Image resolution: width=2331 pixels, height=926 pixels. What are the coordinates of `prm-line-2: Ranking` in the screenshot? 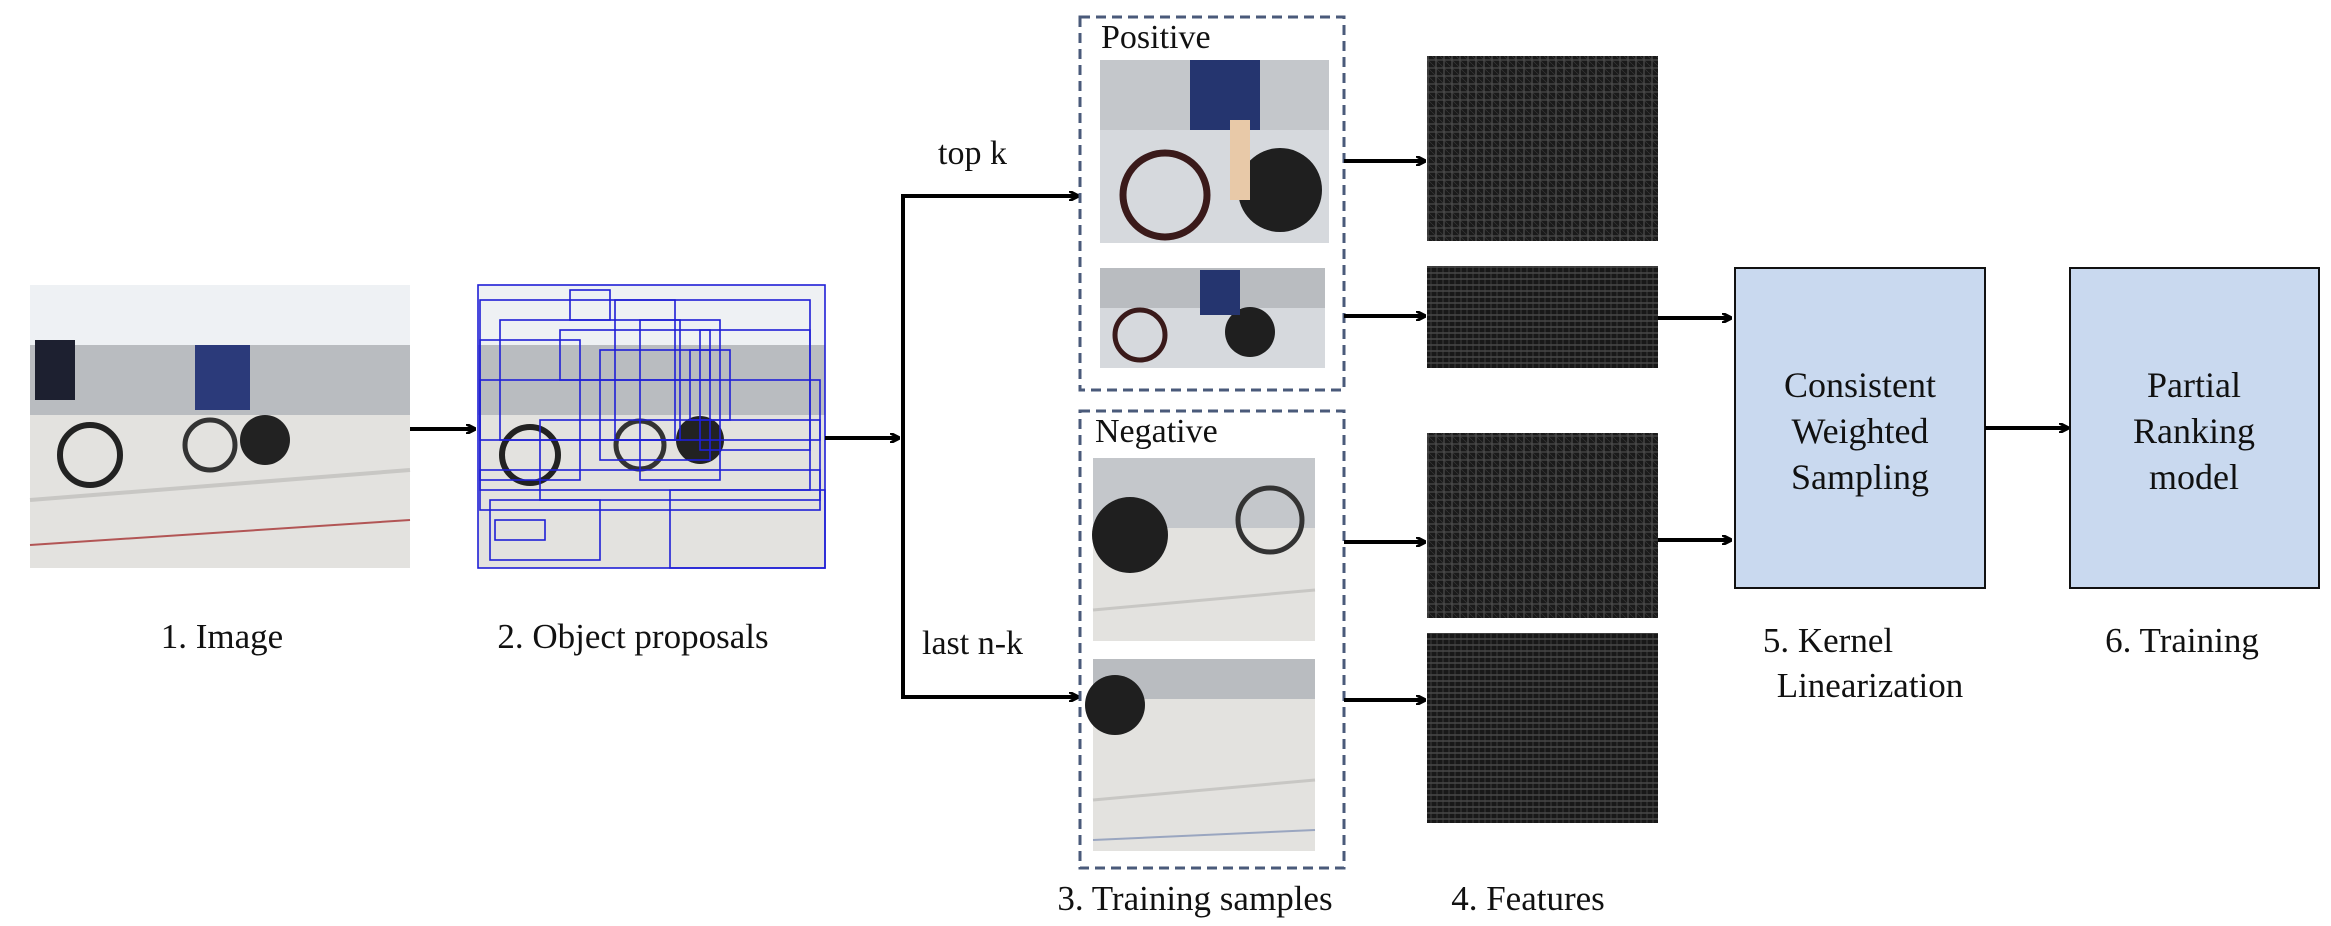 It's located at (2194, 431).